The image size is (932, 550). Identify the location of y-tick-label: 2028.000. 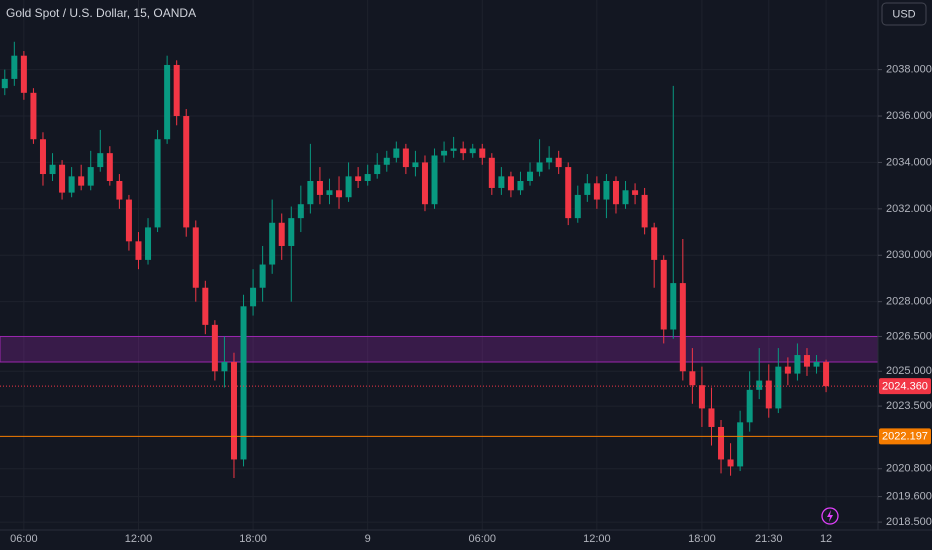
(909, 302).